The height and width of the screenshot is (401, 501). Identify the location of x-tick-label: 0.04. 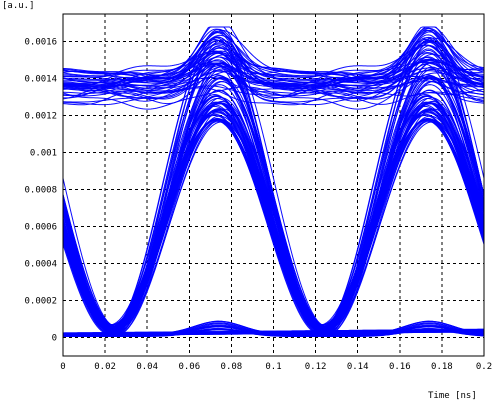
(147, 367).